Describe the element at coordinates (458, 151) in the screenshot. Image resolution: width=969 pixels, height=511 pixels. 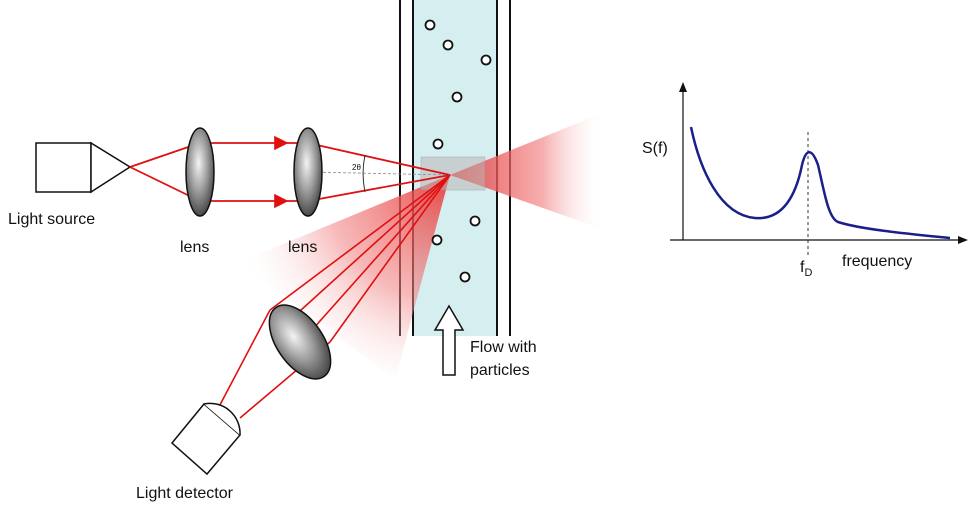
I see `particles` at that location.